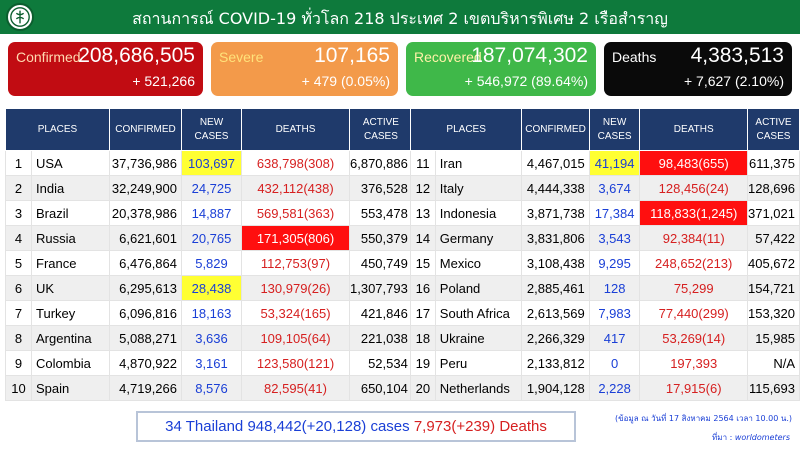 The width and height of the screenshot is (800, 450). What do you see at coordinates (614, 288) in the screenshot?
I see `new-cases-cell: 128` at bounding box center [614, 288].